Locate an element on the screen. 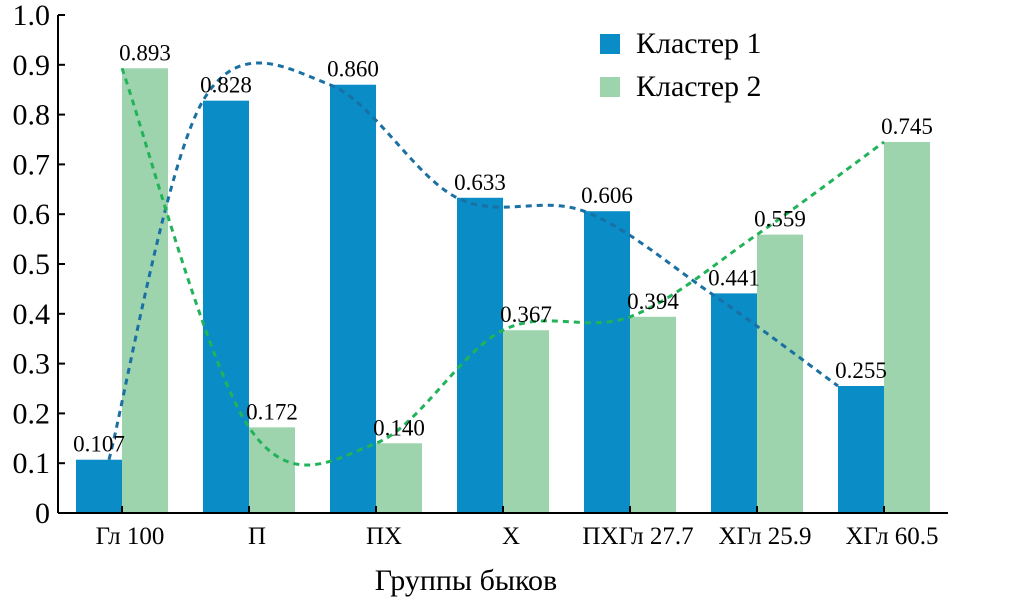 This screenshot has height=614, width=1010. data-label-cluster-2: 0.893 is located at coordinates (145, 52).